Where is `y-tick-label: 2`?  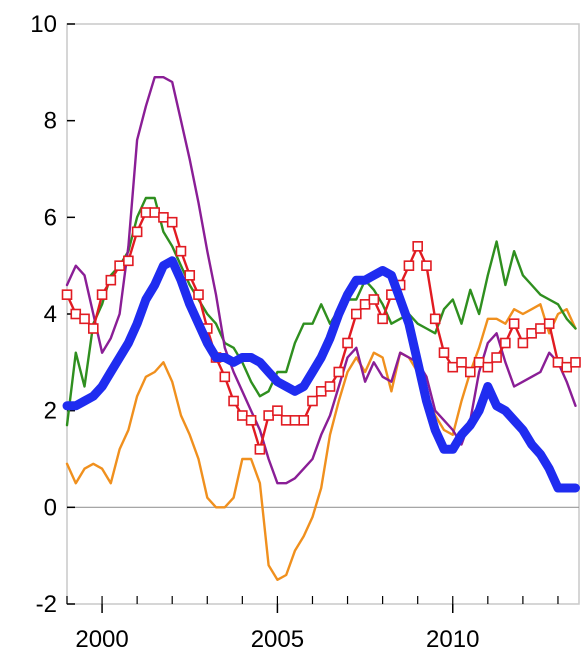
y-tick-label: 2 is located at coordinates (50, 411).